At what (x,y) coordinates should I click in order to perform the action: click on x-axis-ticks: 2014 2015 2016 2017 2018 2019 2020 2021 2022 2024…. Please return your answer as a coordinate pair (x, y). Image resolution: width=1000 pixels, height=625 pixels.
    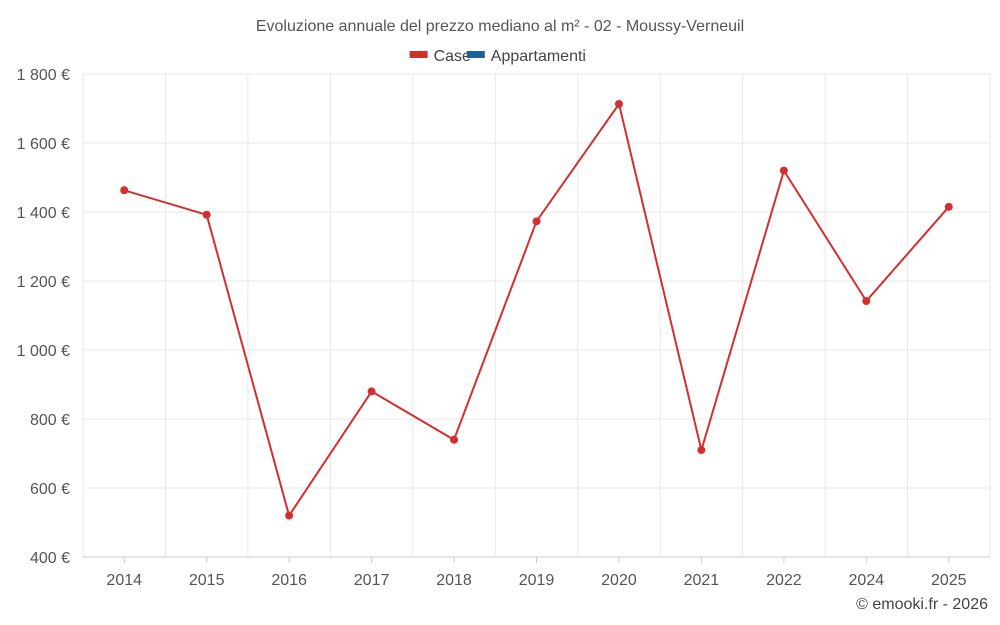
    Looking at the image, I should click on (536, 580).